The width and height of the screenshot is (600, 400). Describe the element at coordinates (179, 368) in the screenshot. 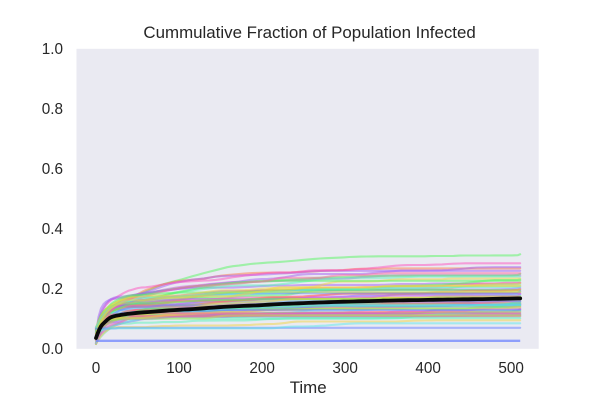

I see `svg-text: 100` at that location.